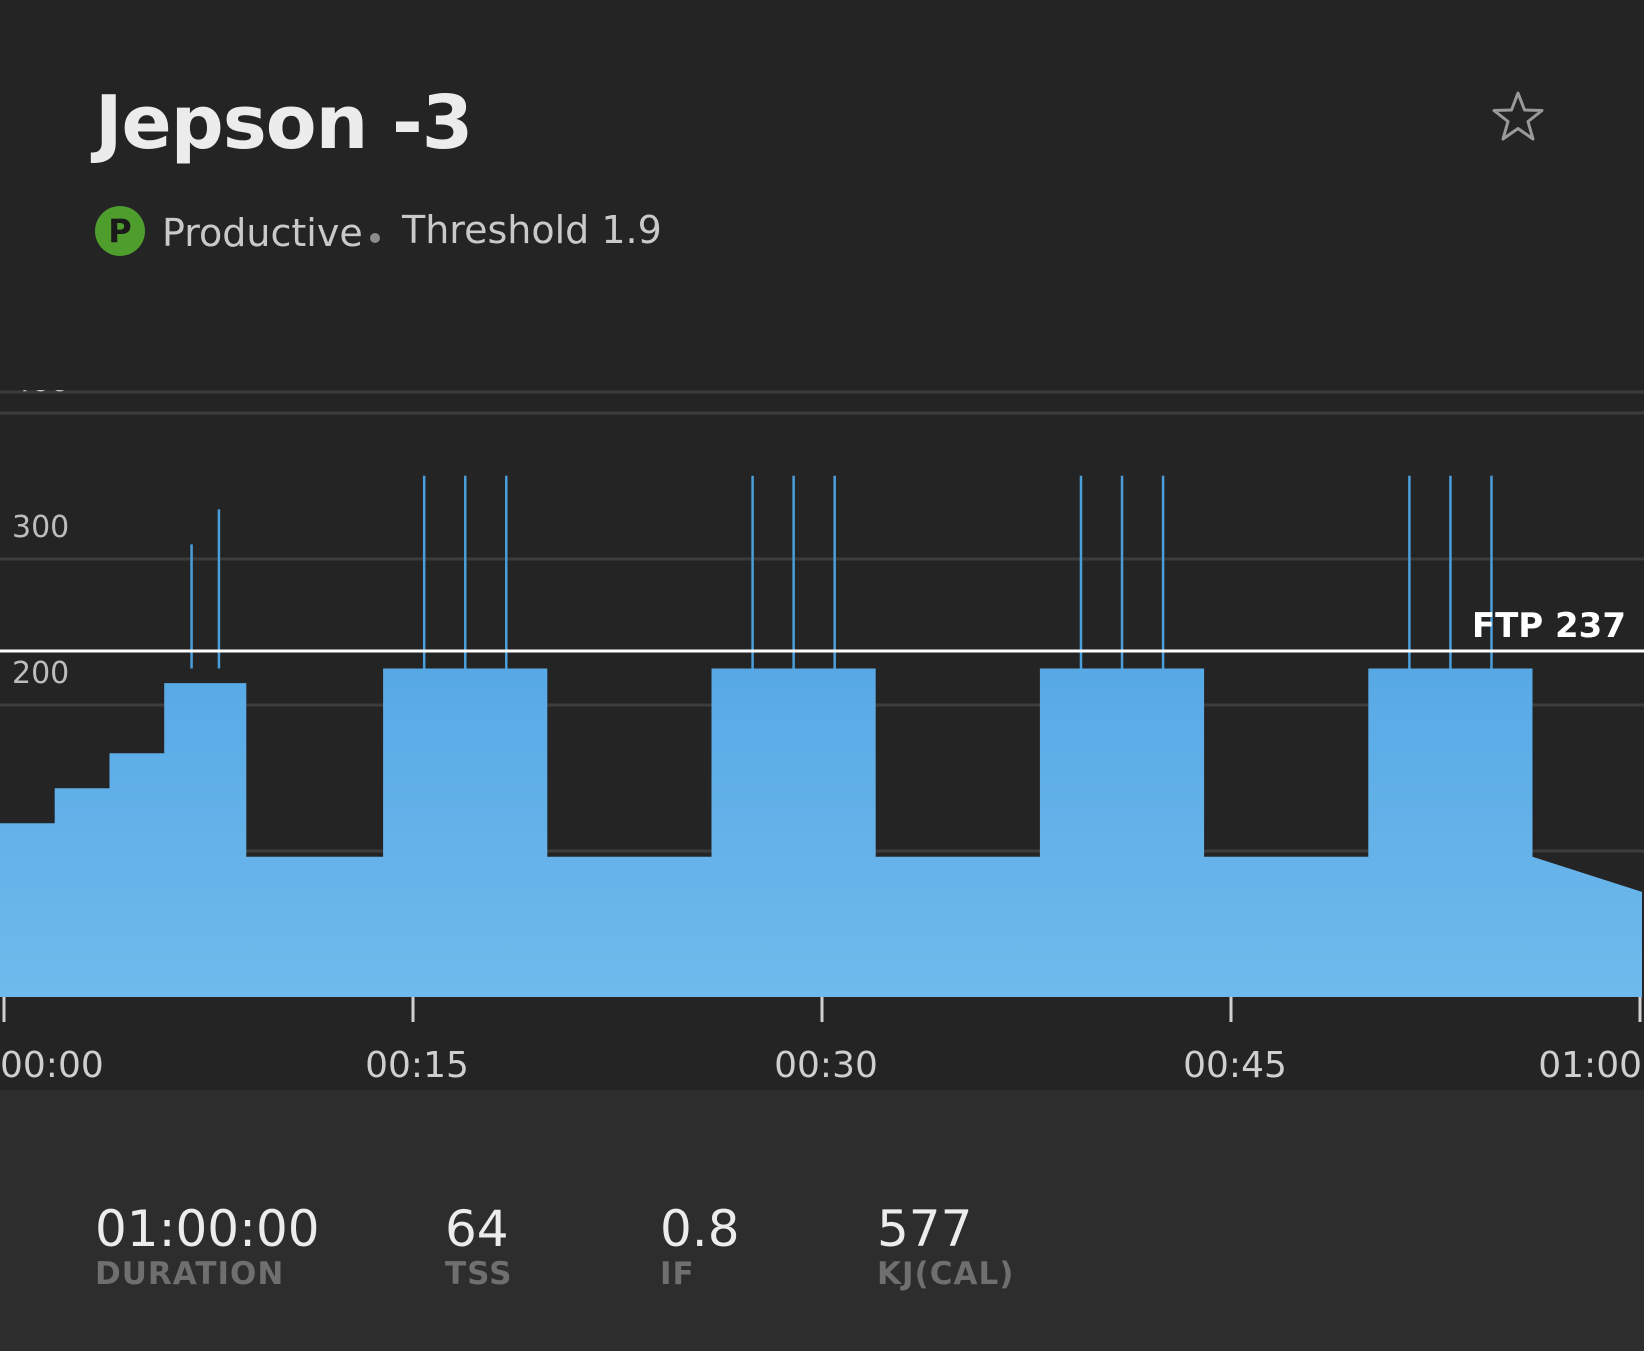 This screenshot has width=1644, height=1351. I want to click on y-tick-label: 400, so click(40, 394).